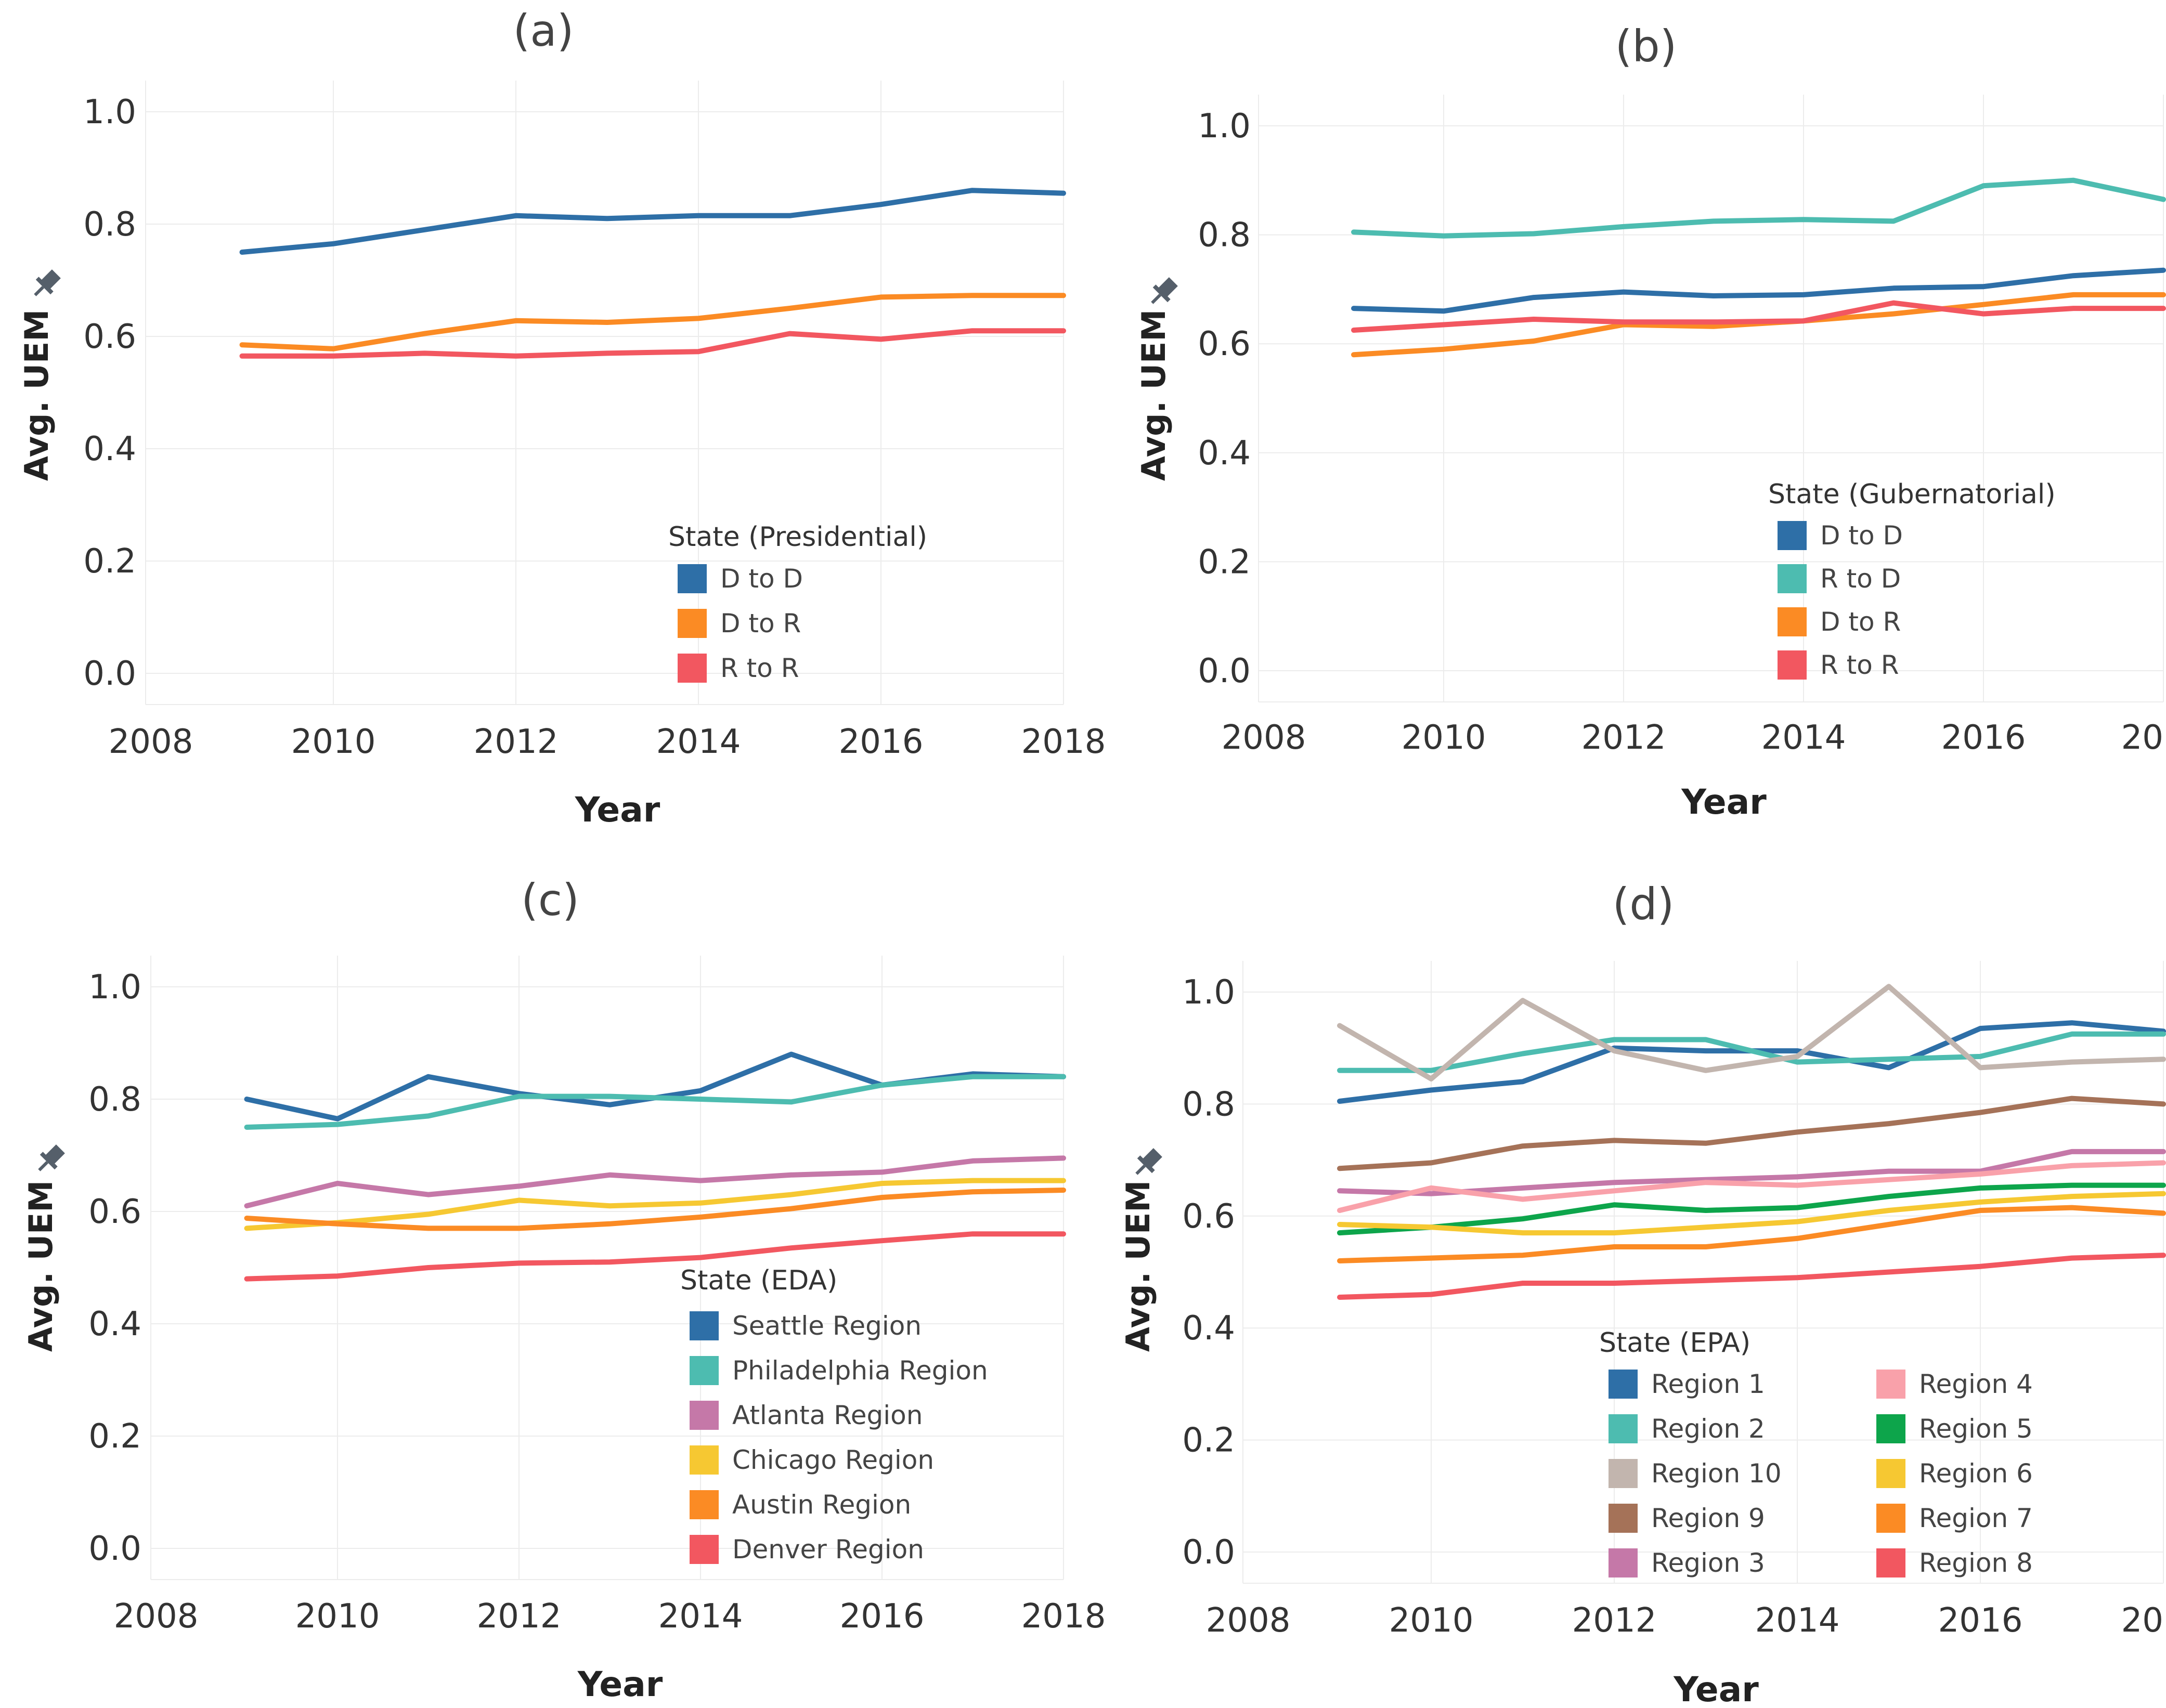 Image resolution: width=2166 pixels, height=1708 pixels. What do you see at coordinates (1646, 46) in the screenshot?
I see `chart-title: (b)` at bounding box center [1646, 46].